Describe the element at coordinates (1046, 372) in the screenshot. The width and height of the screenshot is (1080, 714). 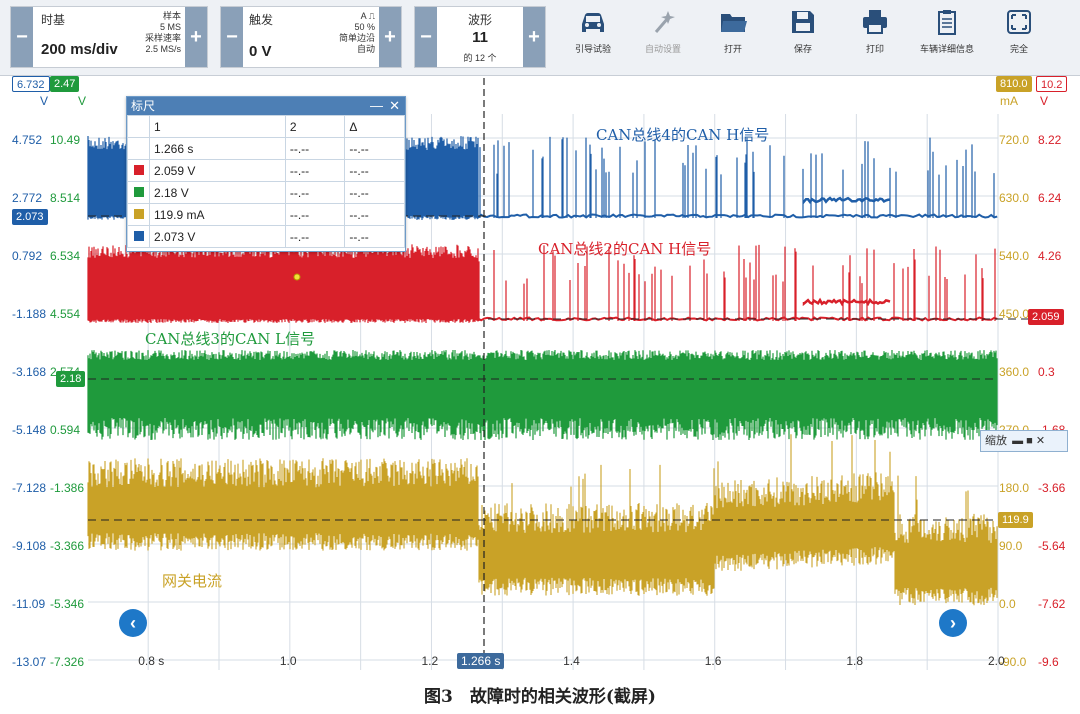
I see `right-axis-b-label: 0.3` at that location.